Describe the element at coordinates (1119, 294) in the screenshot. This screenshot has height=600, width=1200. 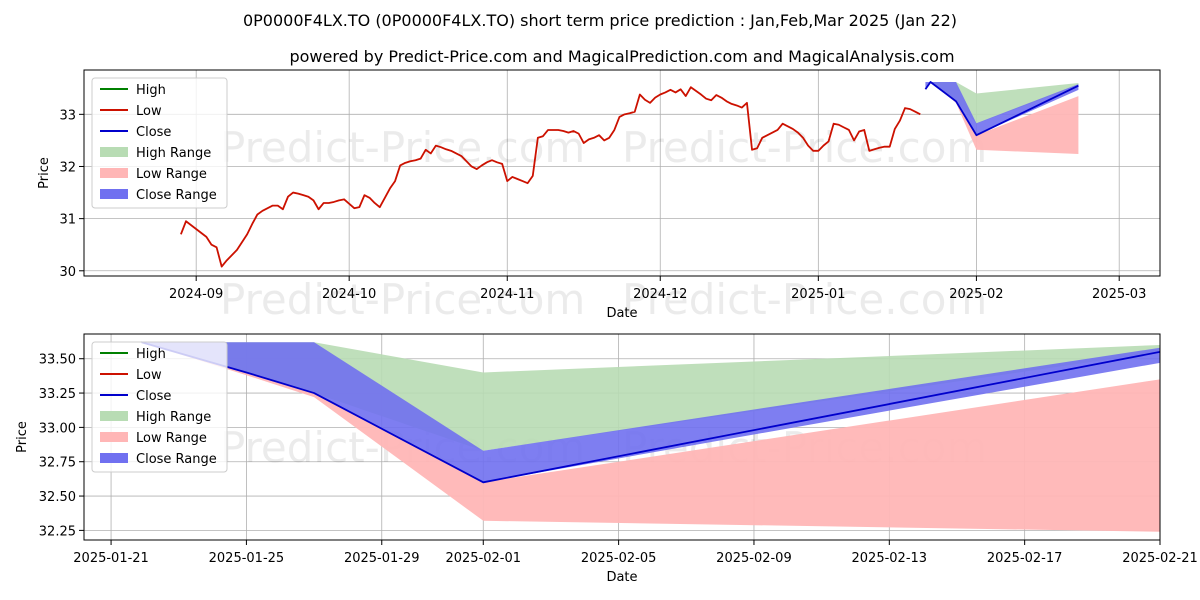
I see `x-tick-label: 2025-03` at that location.